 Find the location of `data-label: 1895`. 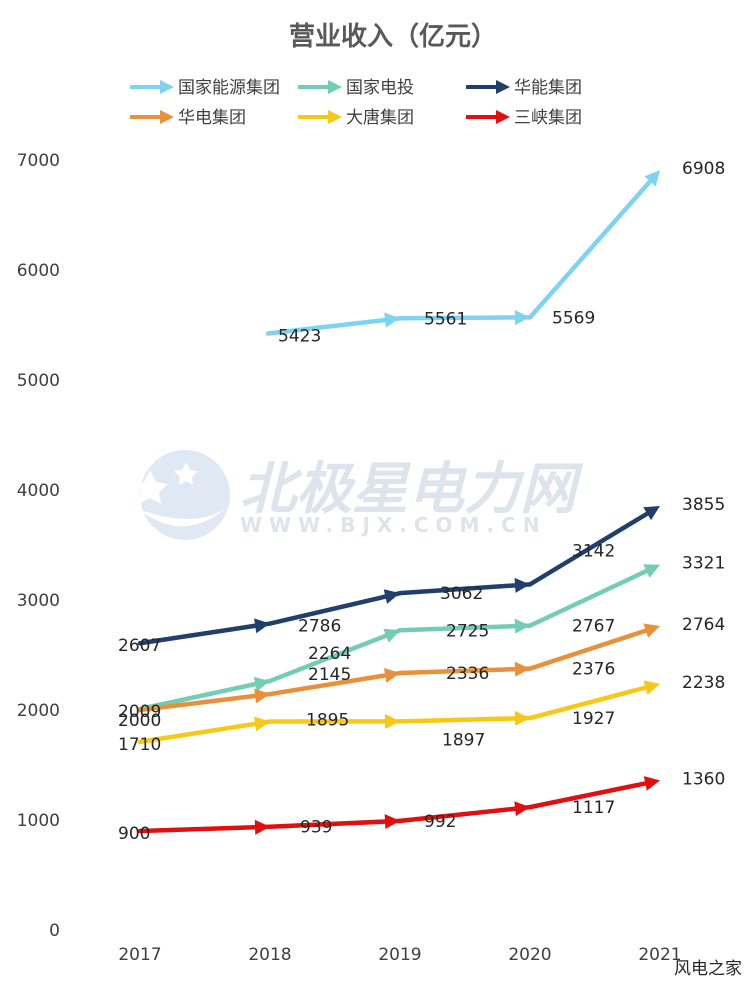

data-label: 1895 is located at coordinates (327, 721).